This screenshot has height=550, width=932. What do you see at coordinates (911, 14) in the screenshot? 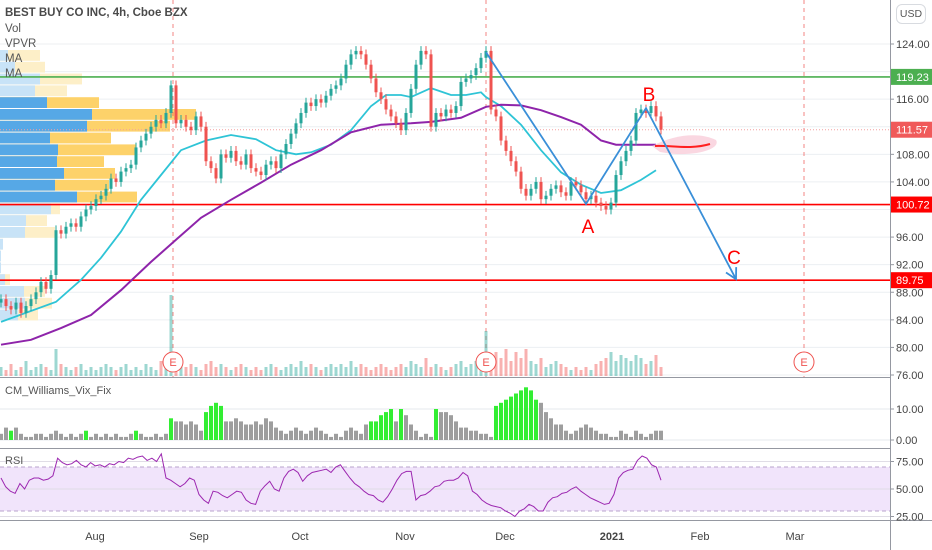
I see `currency-button: USD` at bounding box center [911, 14].